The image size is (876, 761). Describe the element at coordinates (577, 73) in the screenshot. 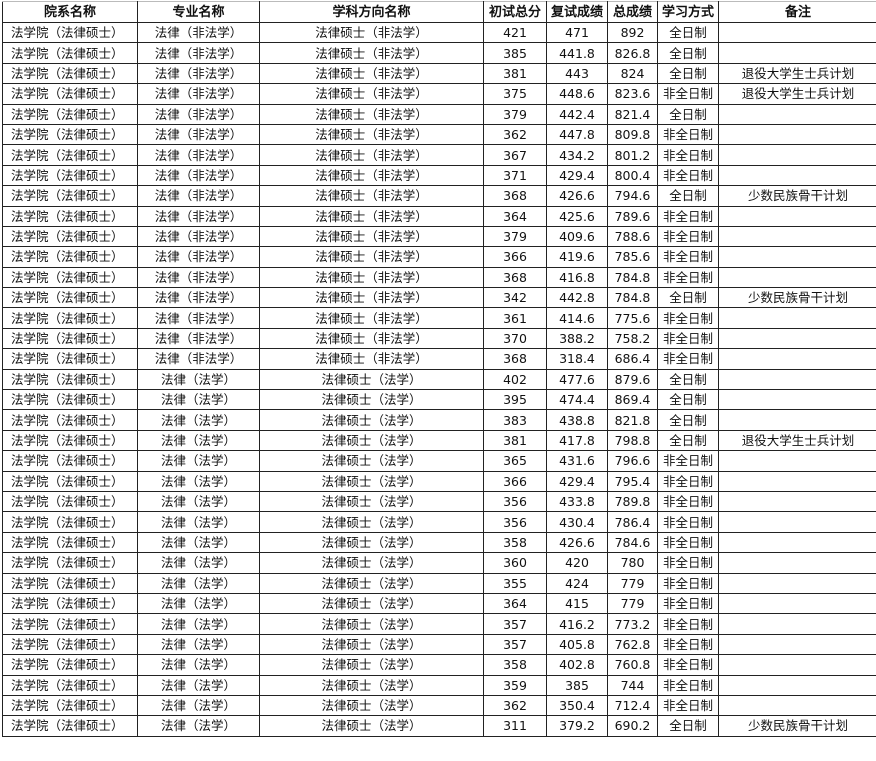

I see `retest-score-cell: 443` at that location.